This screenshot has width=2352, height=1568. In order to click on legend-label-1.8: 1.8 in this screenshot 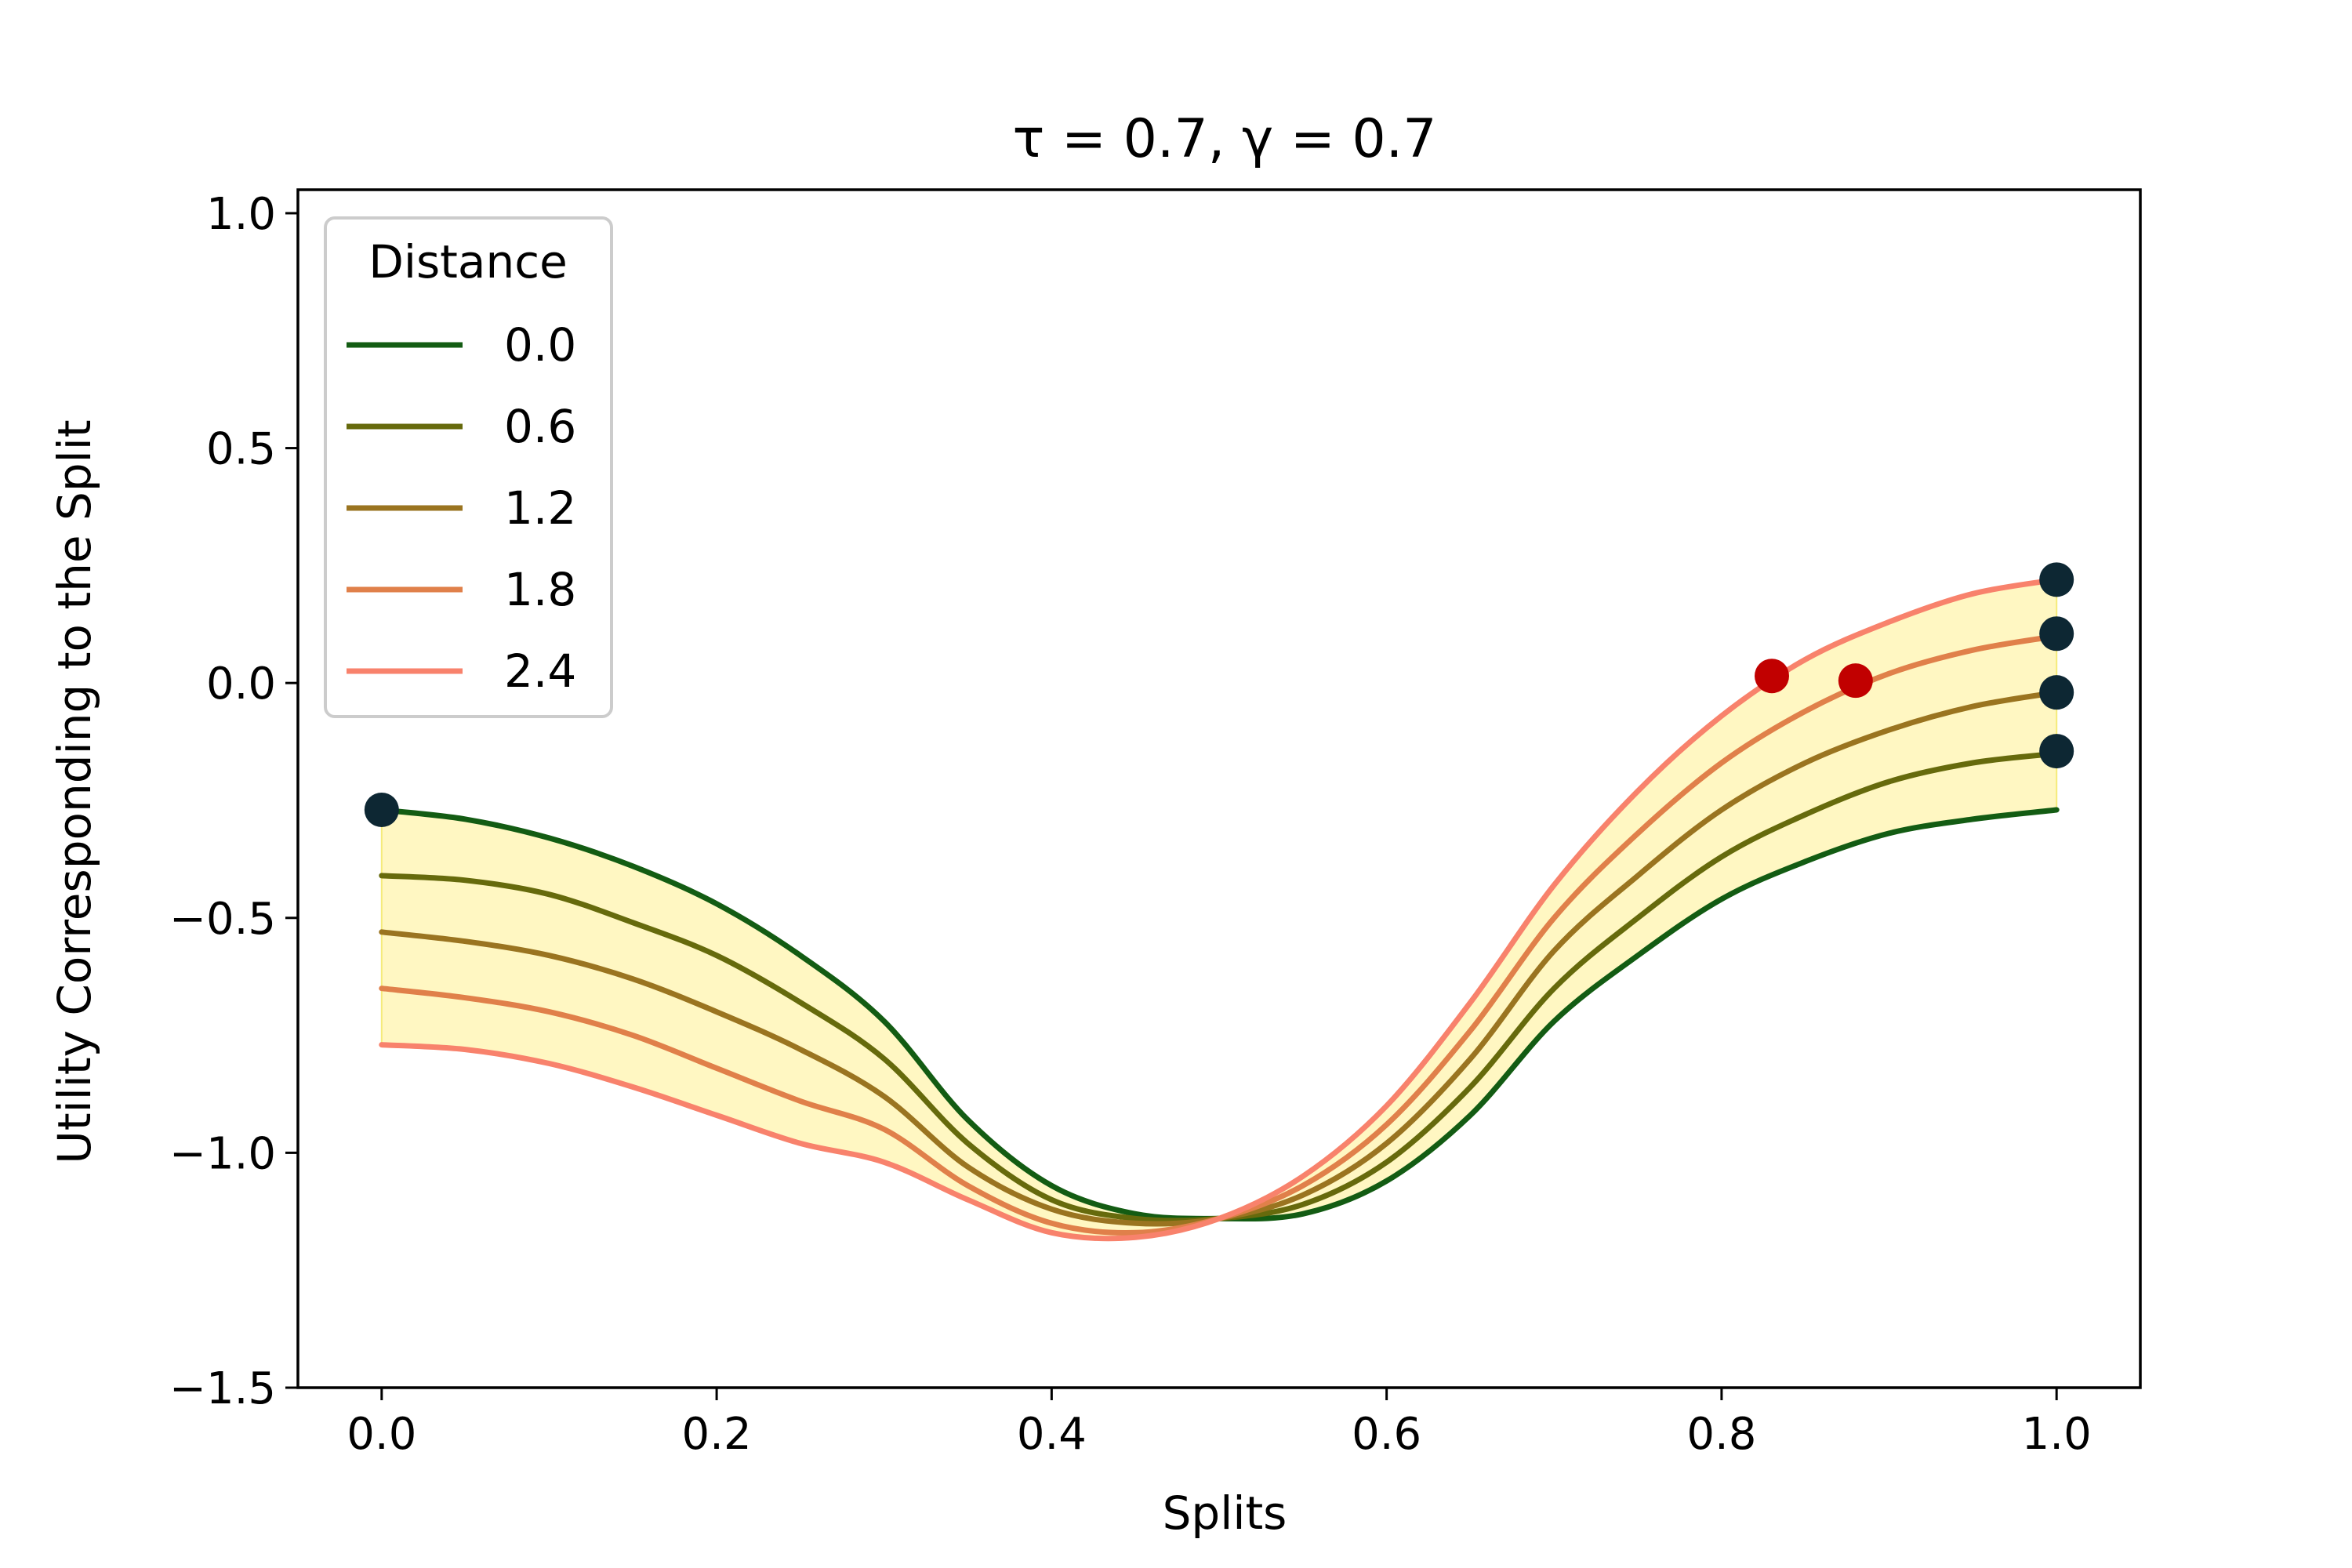, I will do `click(540, 589)`.